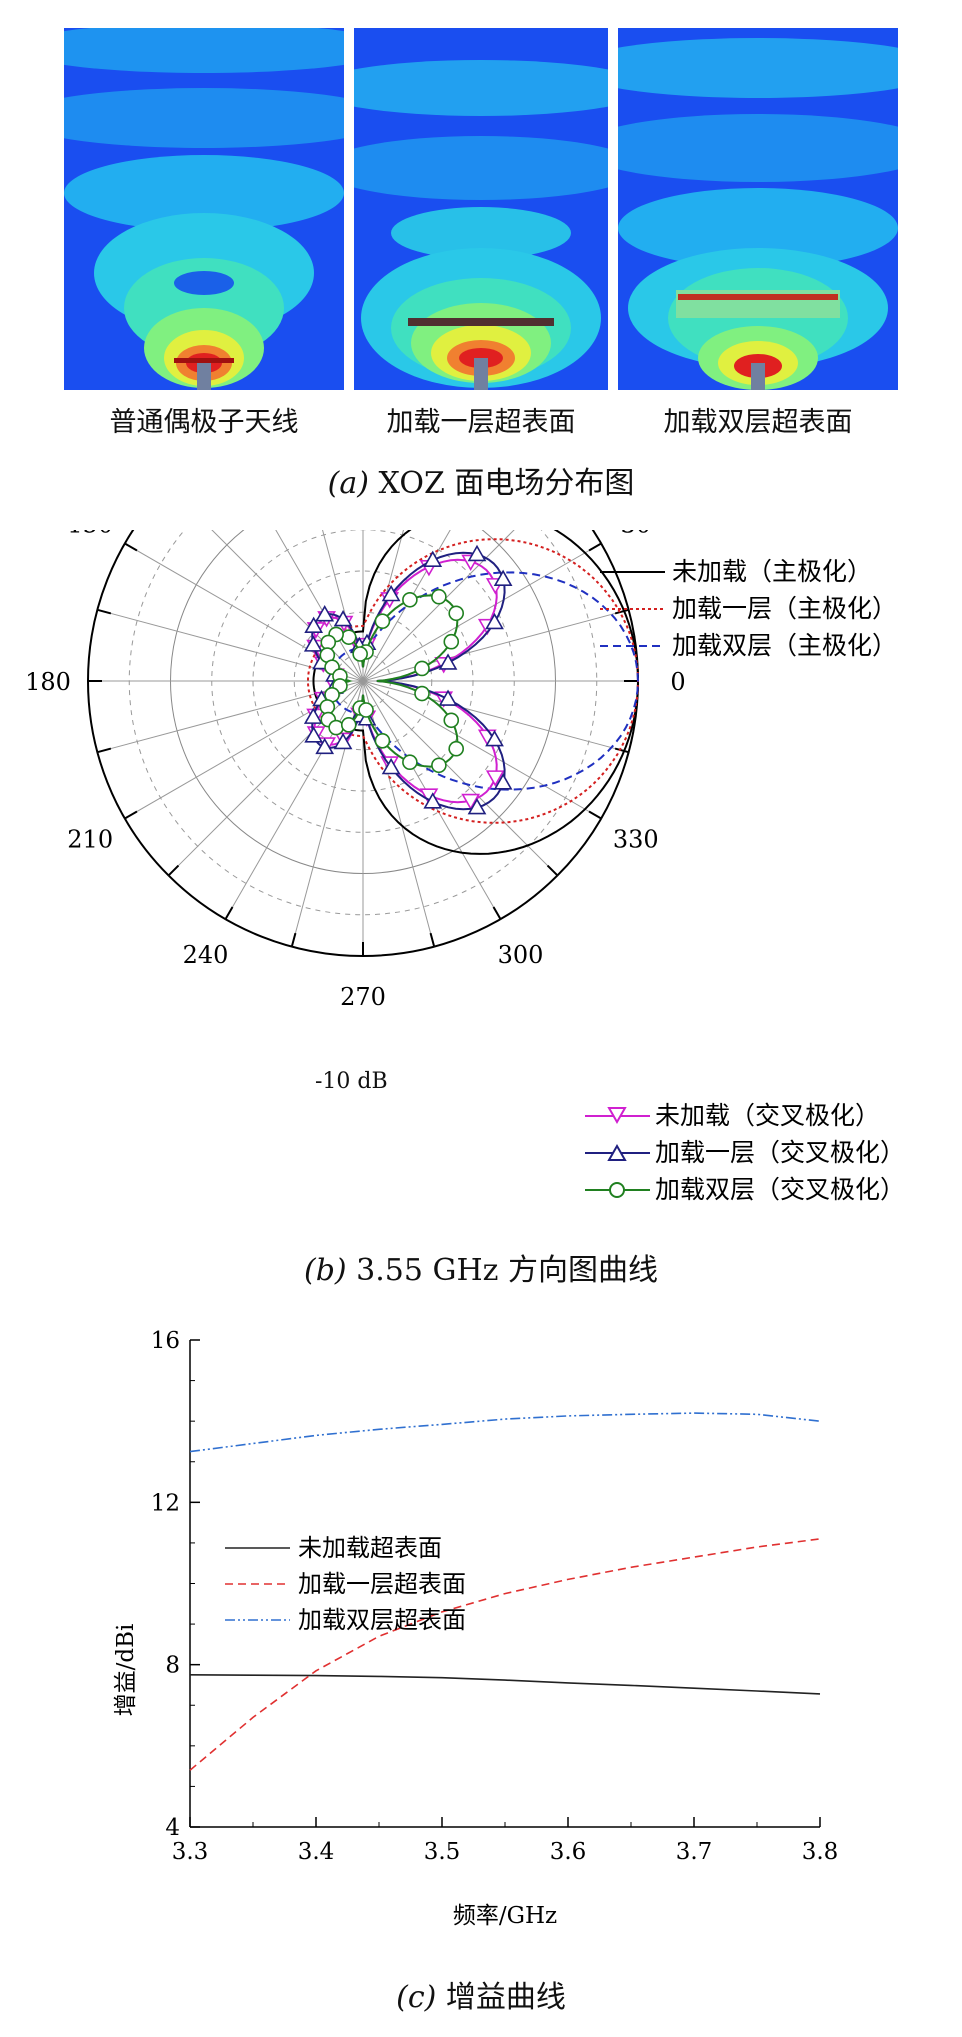 The image size is (962, 2037). What do you see at coordinates (204, 422) in the screenshot?
I see `image-label-1: 普通偶极子天线` at bounding box center [204, 422].